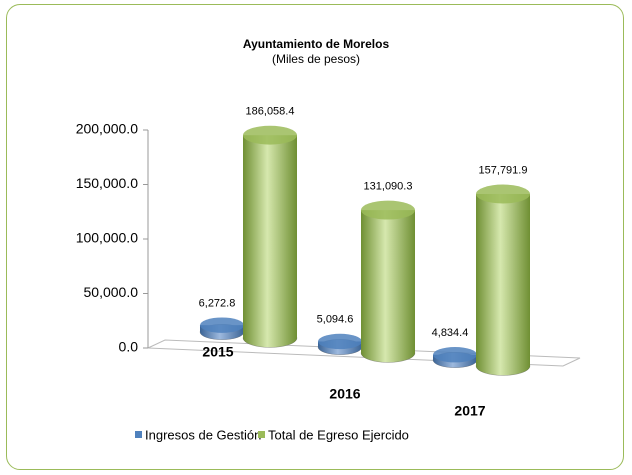 The image size is (632, 475). Describe the element at coordinates (344, 394) in the screenshot. I see `x-tick-label: 2016` at that location.